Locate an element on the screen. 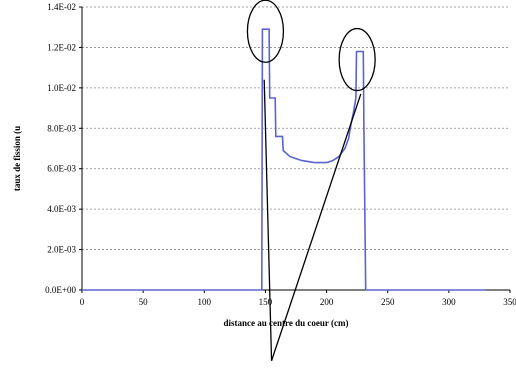  y-tick-label: 4.0E-03 is located at coordinates (61, 209).